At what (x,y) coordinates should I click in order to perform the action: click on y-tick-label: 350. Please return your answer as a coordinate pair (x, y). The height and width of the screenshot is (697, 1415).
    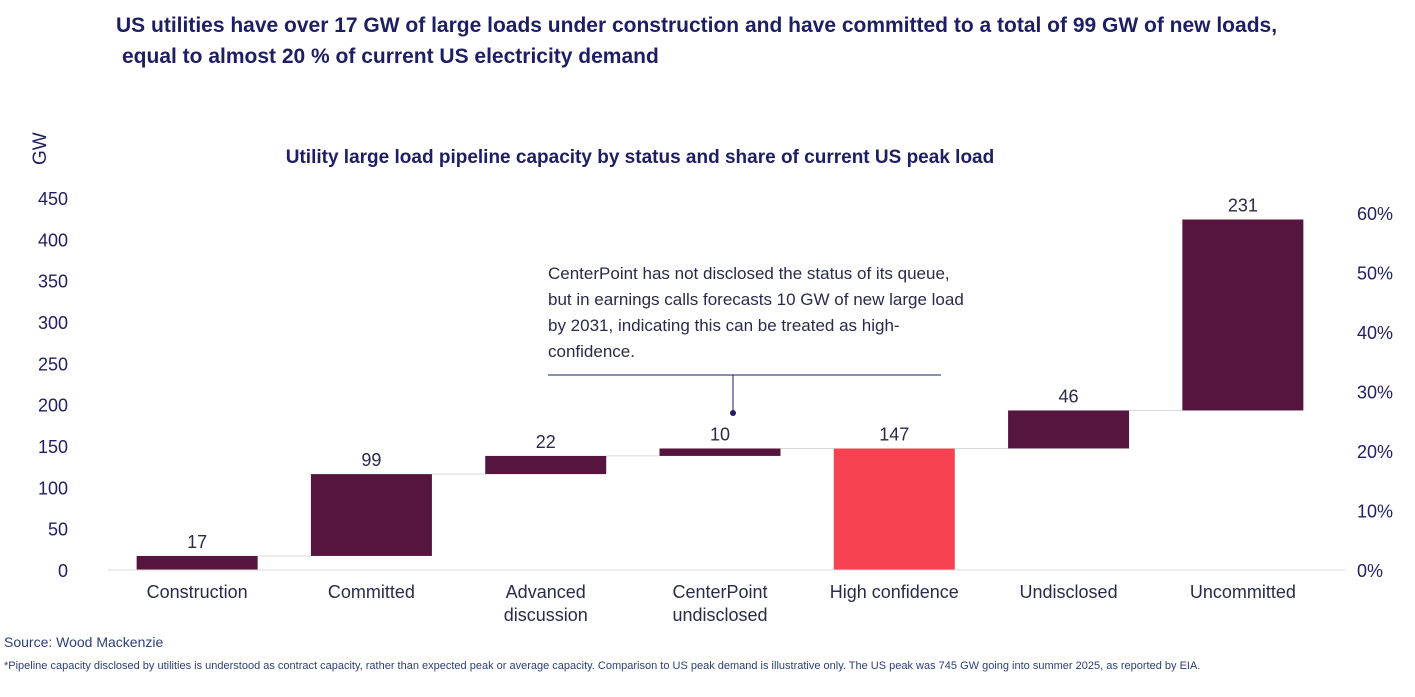
    Looking at the image, I should click on (53, 282).